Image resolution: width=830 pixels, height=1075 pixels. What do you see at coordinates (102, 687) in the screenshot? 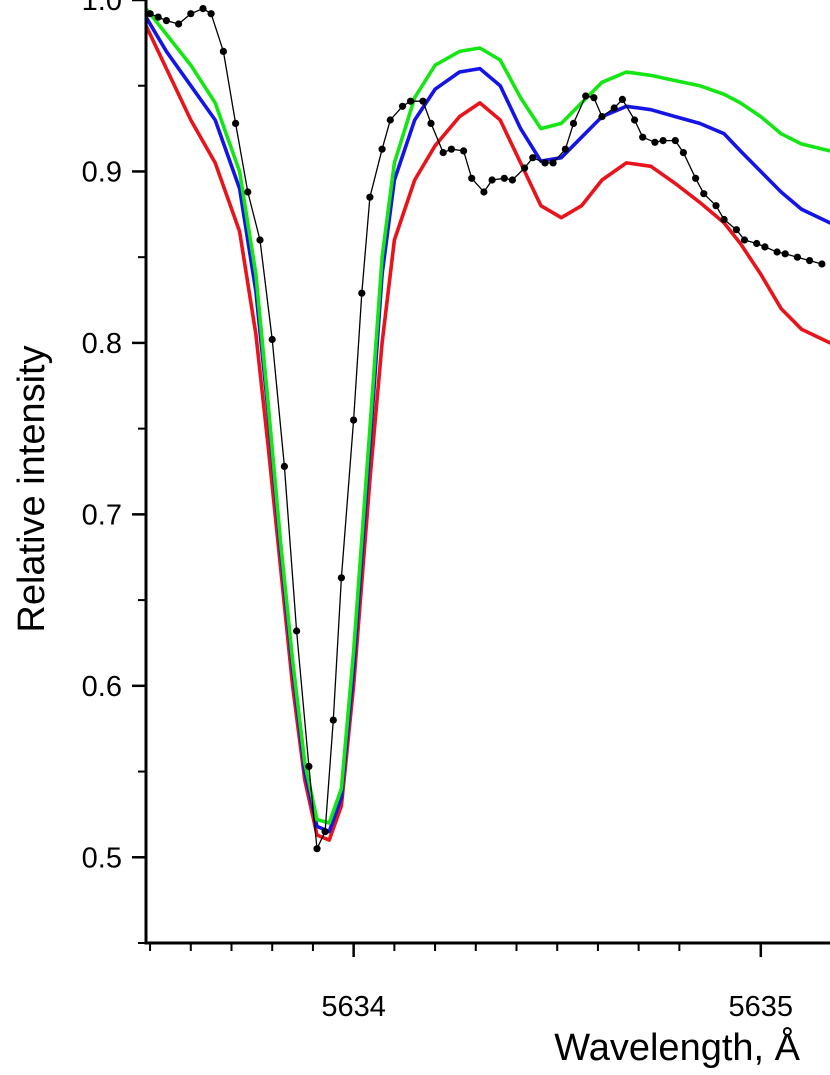
I see `y-tick-label: 0.6` at bounding box center [102, 687].